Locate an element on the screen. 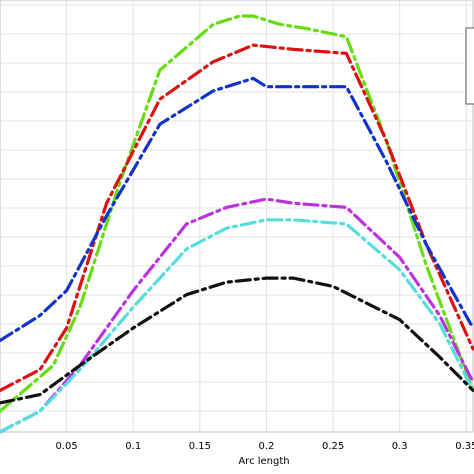  x-tick-label: 0.15 is located at coordinates (200, 446).